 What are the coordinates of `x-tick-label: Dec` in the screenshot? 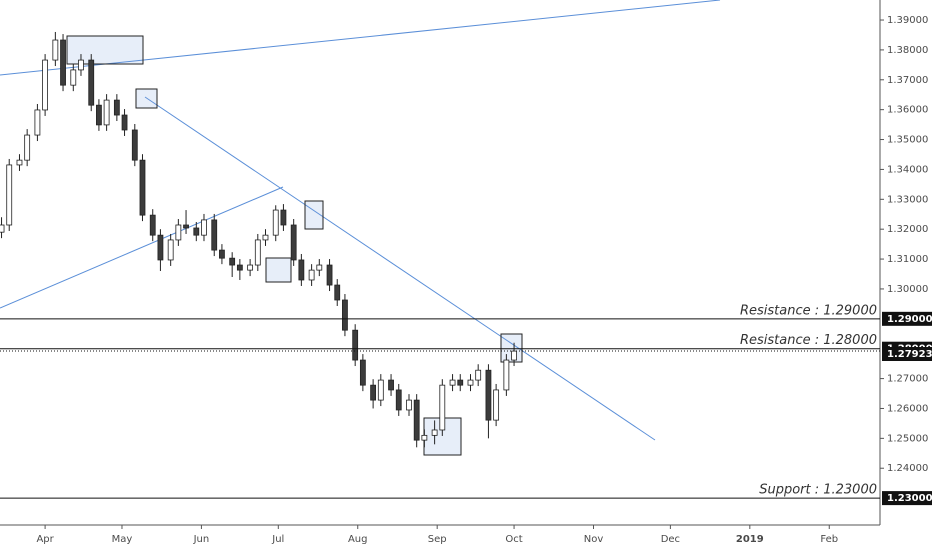 It's located at (670, 539).